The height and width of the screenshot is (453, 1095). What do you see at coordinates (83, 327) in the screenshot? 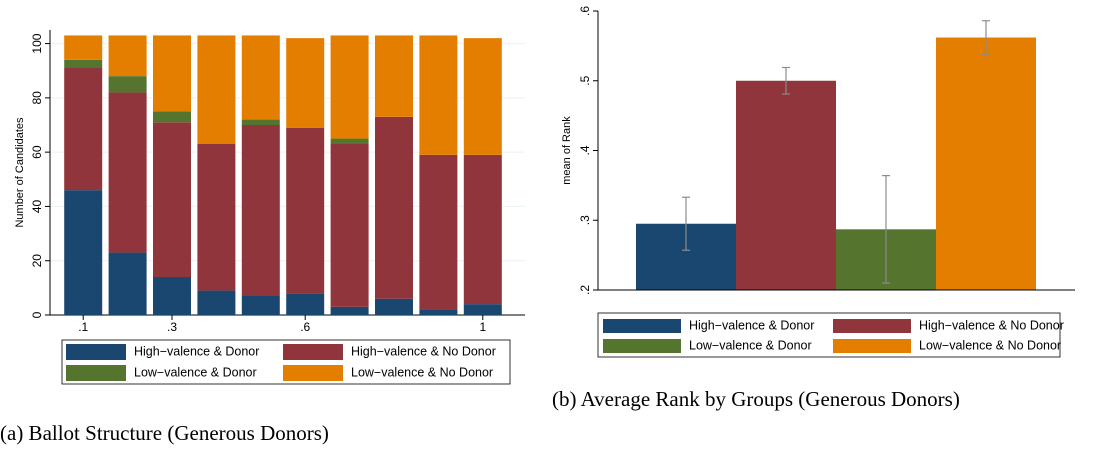
I see `x-tick-label: .1` at bounding box center [83, 327].